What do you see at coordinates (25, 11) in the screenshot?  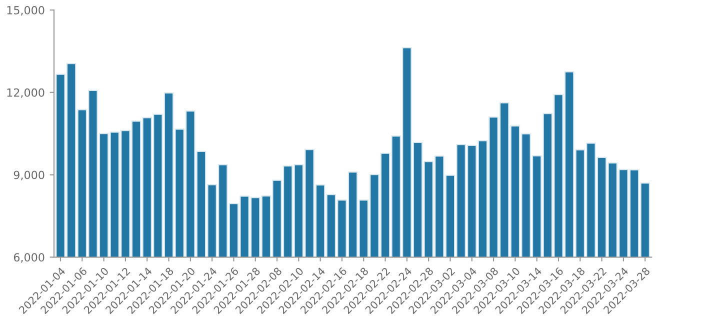 I see `y-tick-label: 15,000` at bounding box center [25, 11].